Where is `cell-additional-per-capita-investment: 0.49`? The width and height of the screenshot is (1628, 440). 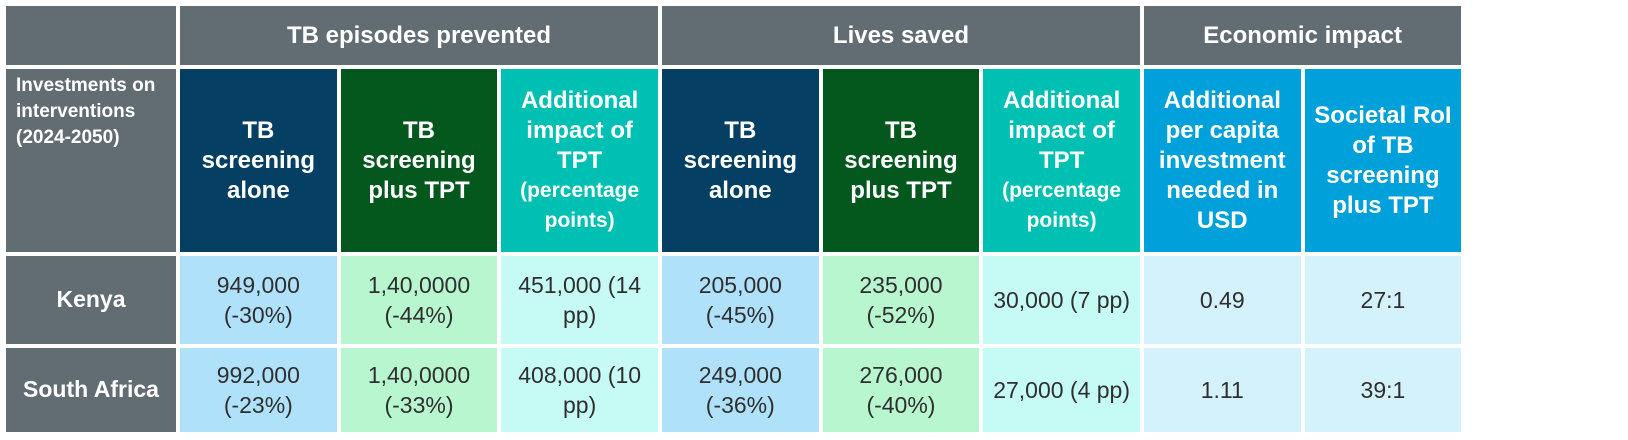
cell-additional-per-capita-investment: 0.49 is located at coordinates (1222, 299).